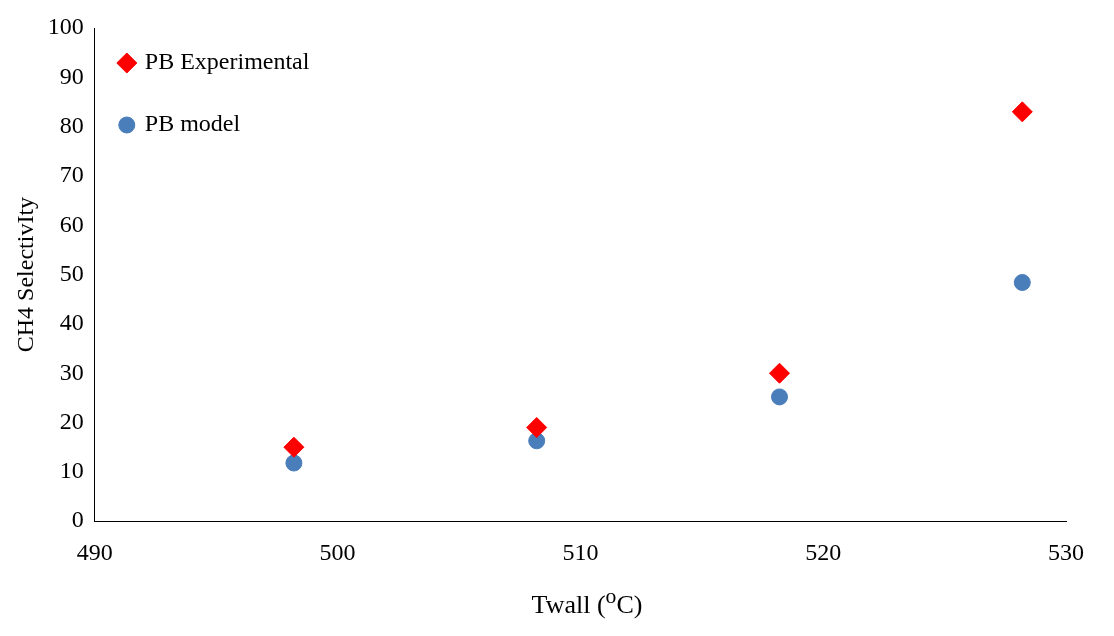  I want to click on y-tick-label: 50, so click(71, 272).